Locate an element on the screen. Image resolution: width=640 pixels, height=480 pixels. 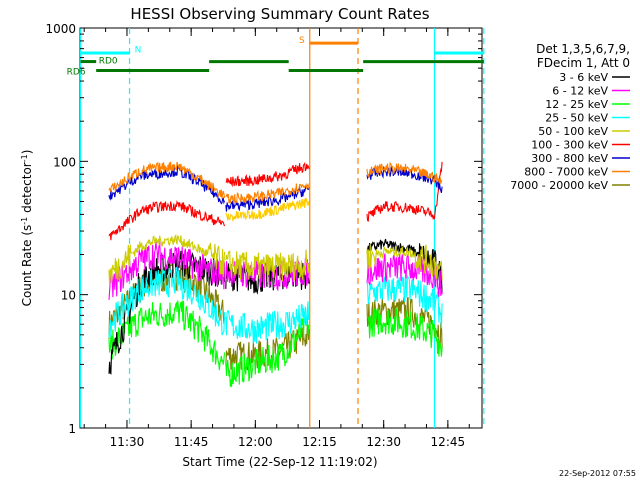
x-tick-label-0: 11:30 is located at coordinates (127, 442).